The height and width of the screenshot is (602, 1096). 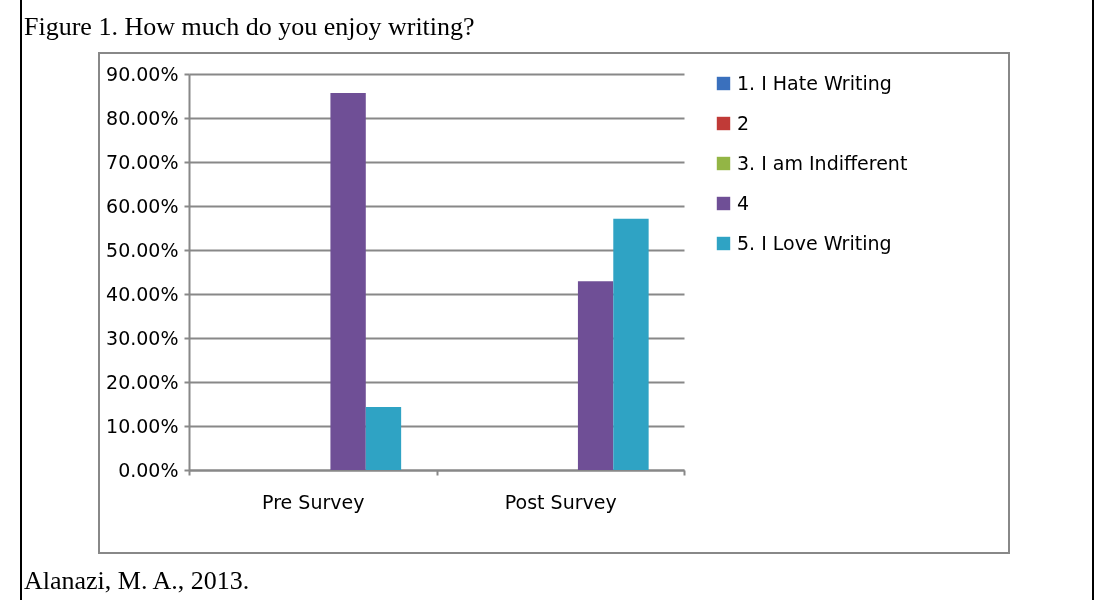 I want to click on y-tick-label: 30.00%, so click(x=142, y=337).